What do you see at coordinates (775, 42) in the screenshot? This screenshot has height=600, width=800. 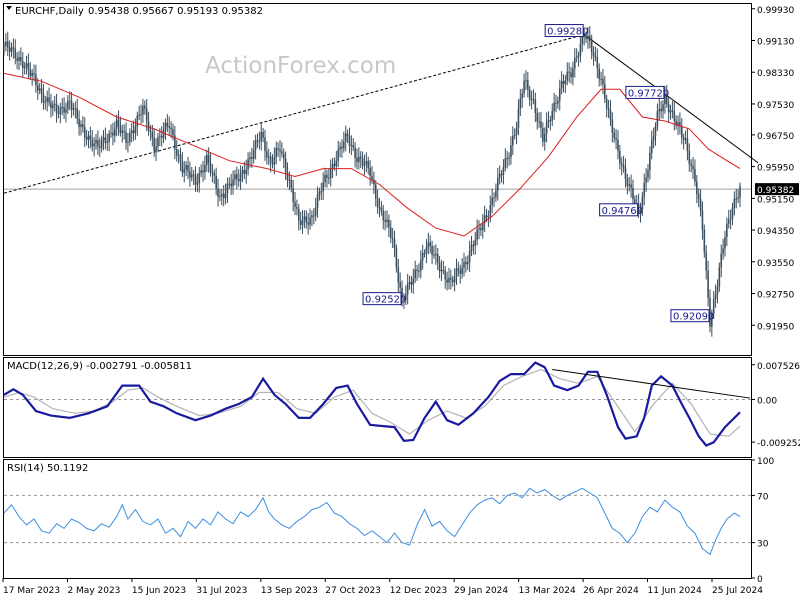 I see `price-y-tick-label: 0.99130` at bounding box center [775, 42].